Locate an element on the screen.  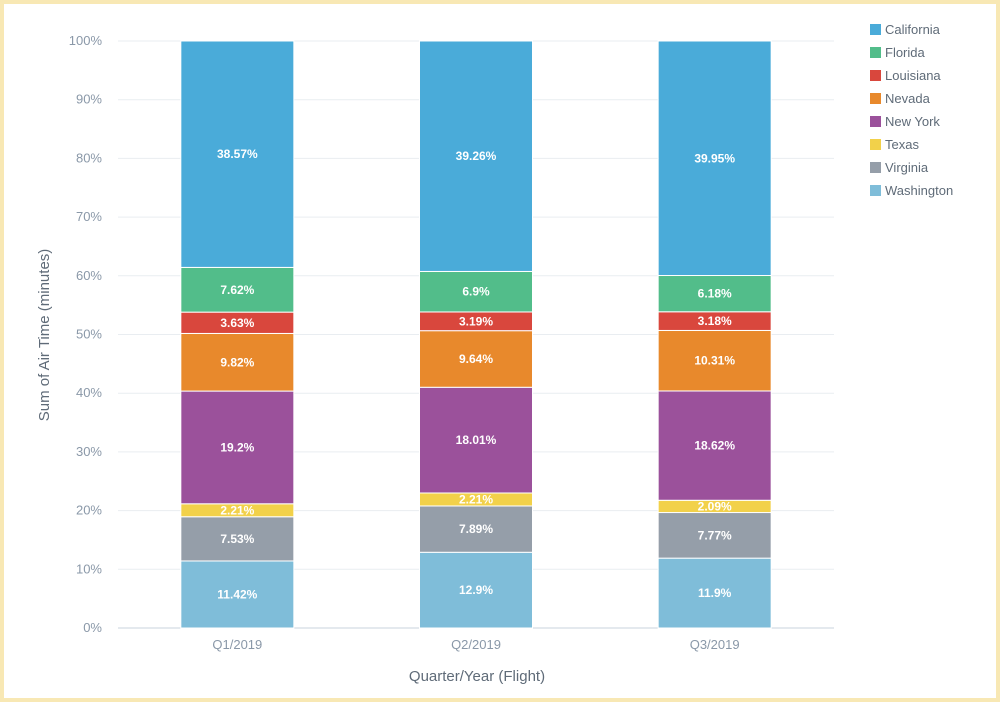
y-axis-ticks: 0% 10% 20% 30% 40% 50% 60% 70% 80% 90% 100% is located at coordinates (86, 334).